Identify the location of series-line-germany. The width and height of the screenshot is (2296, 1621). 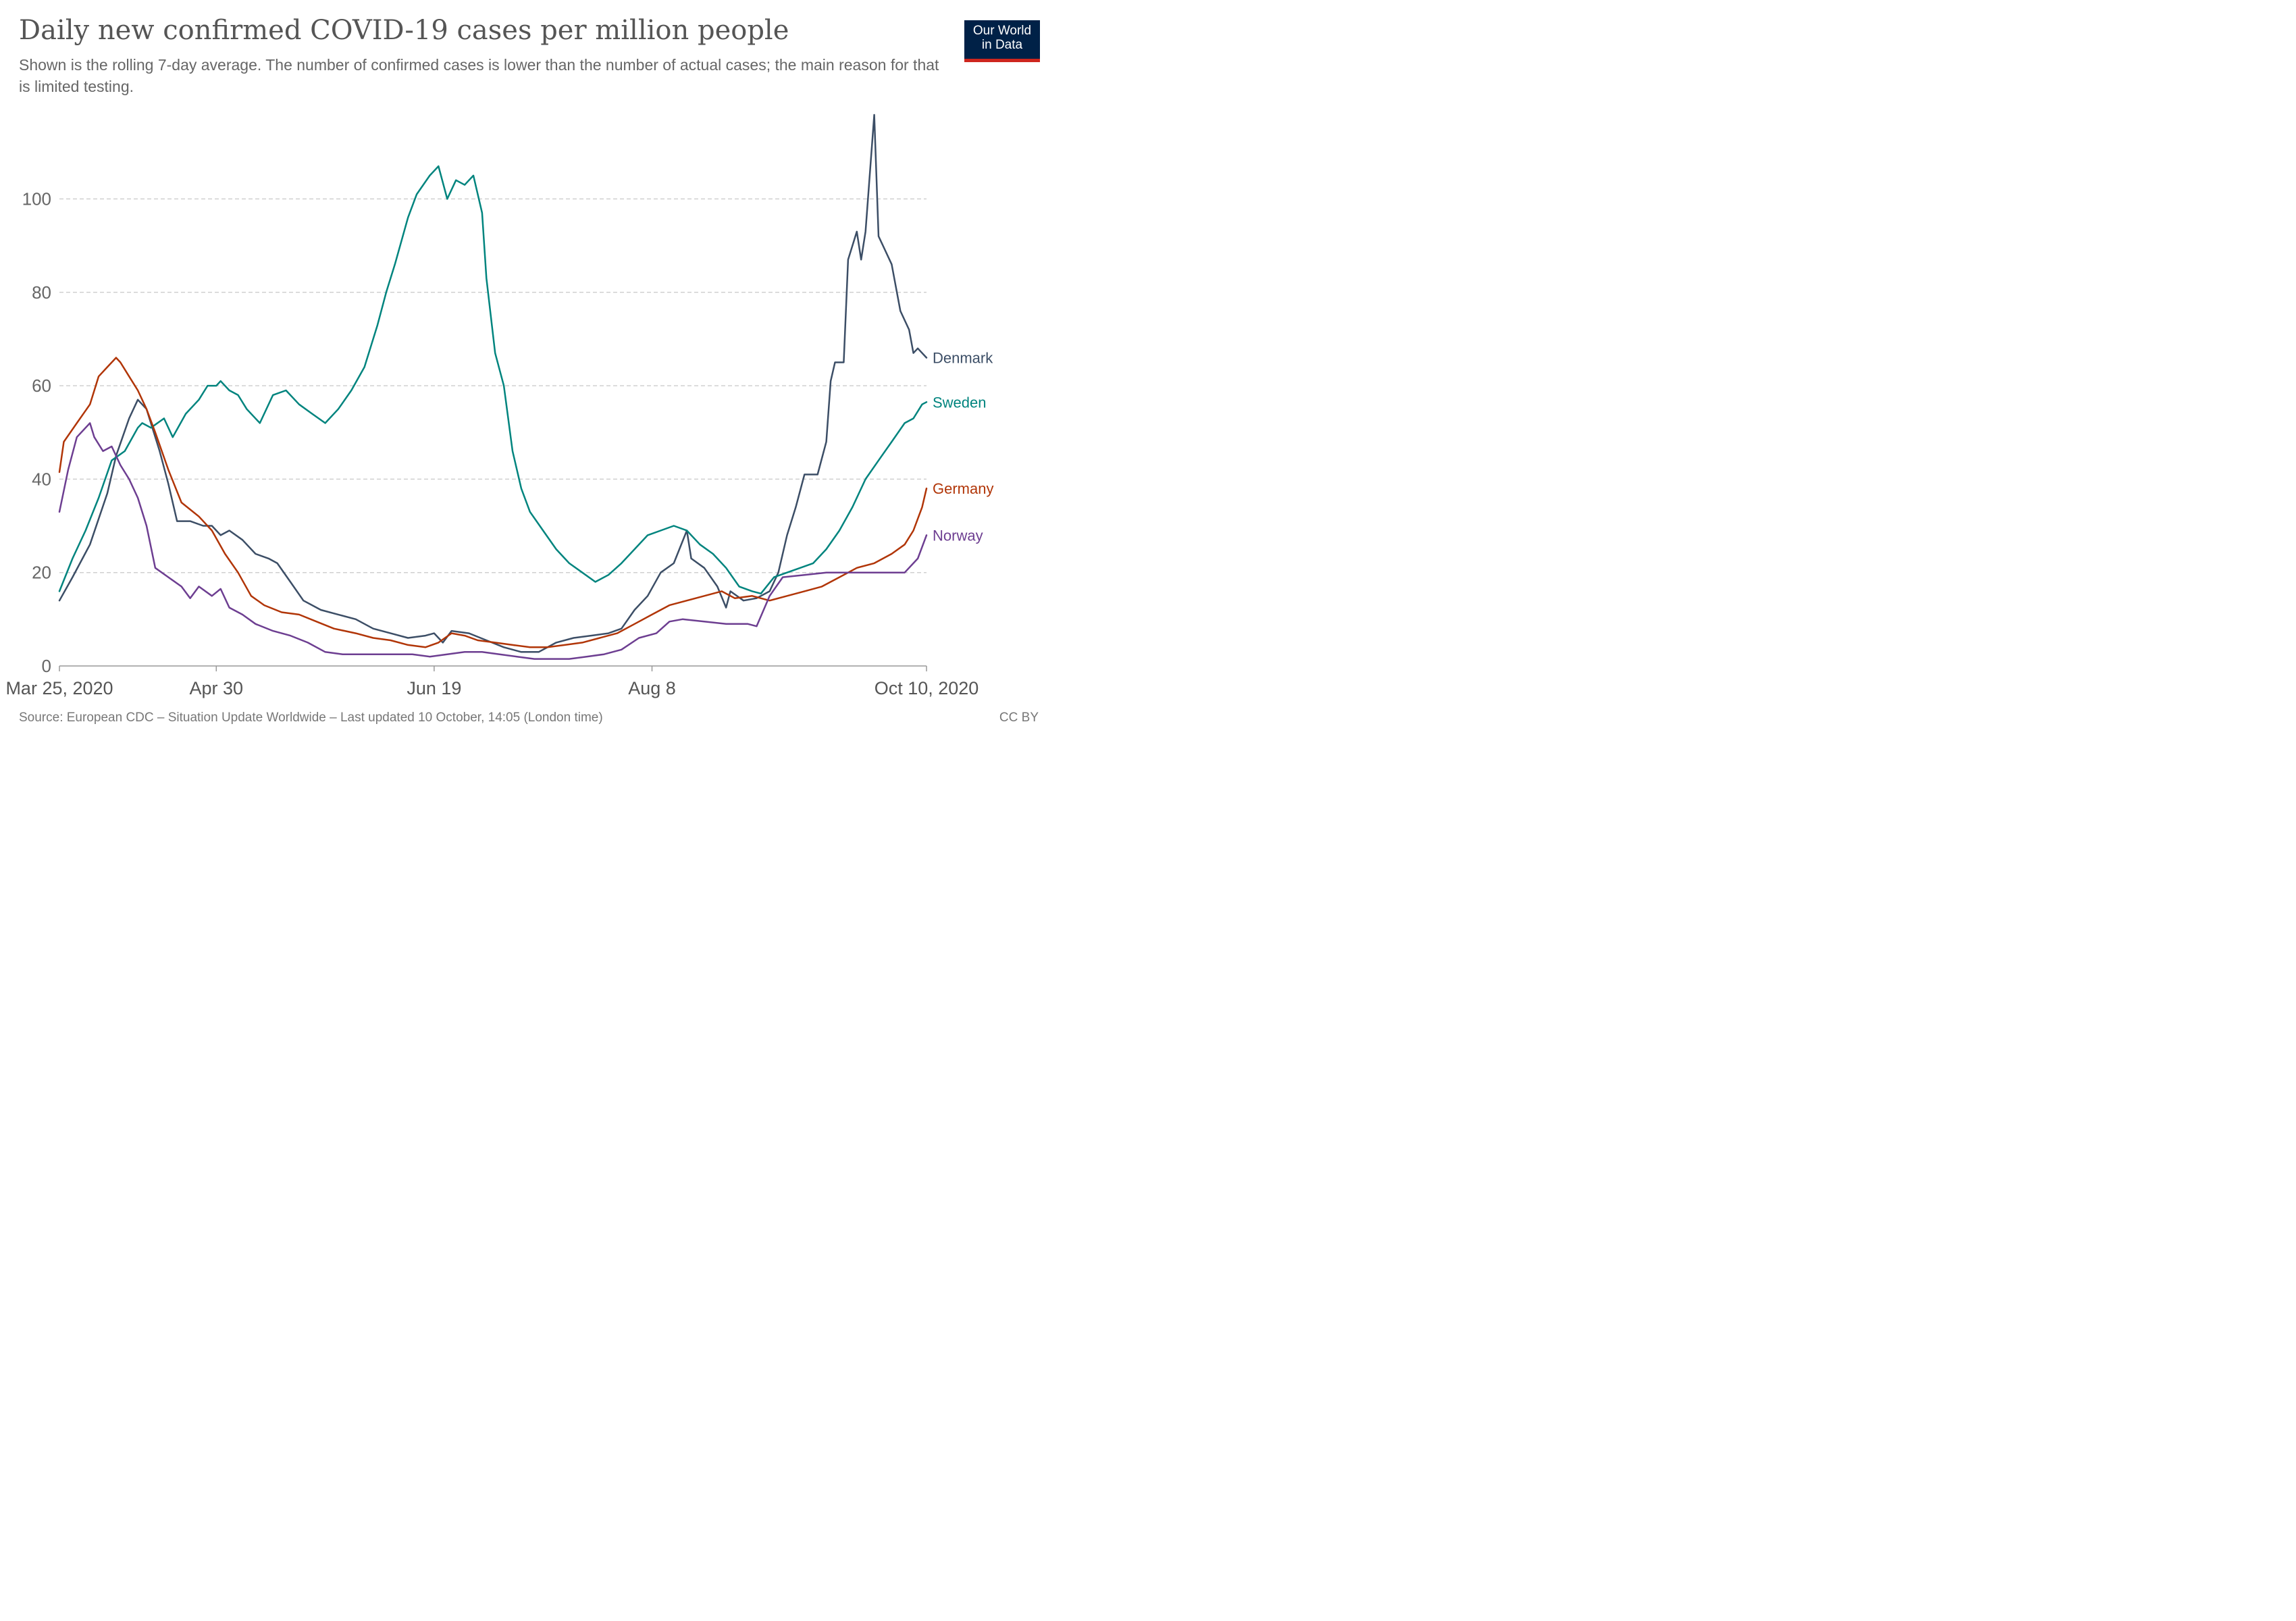
(493, 502).